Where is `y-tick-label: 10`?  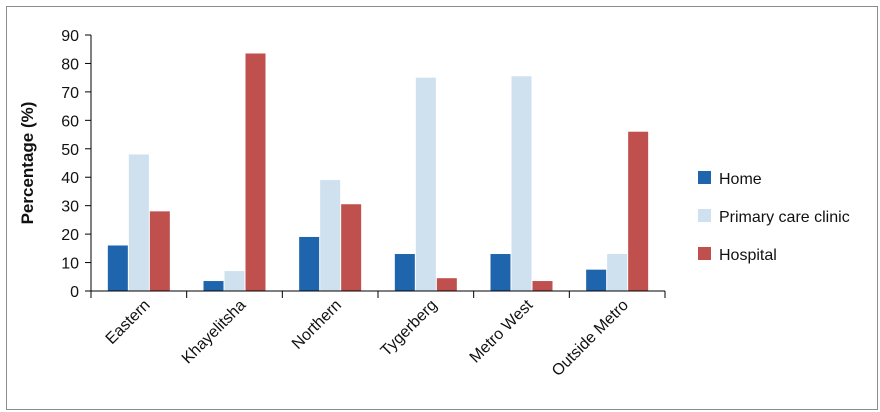 y-tick-label: 10 is located at coordinates (70, 264).